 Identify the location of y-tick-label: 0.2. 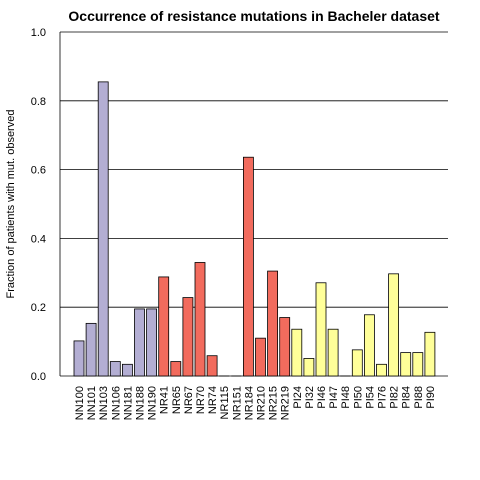
(38, 308).